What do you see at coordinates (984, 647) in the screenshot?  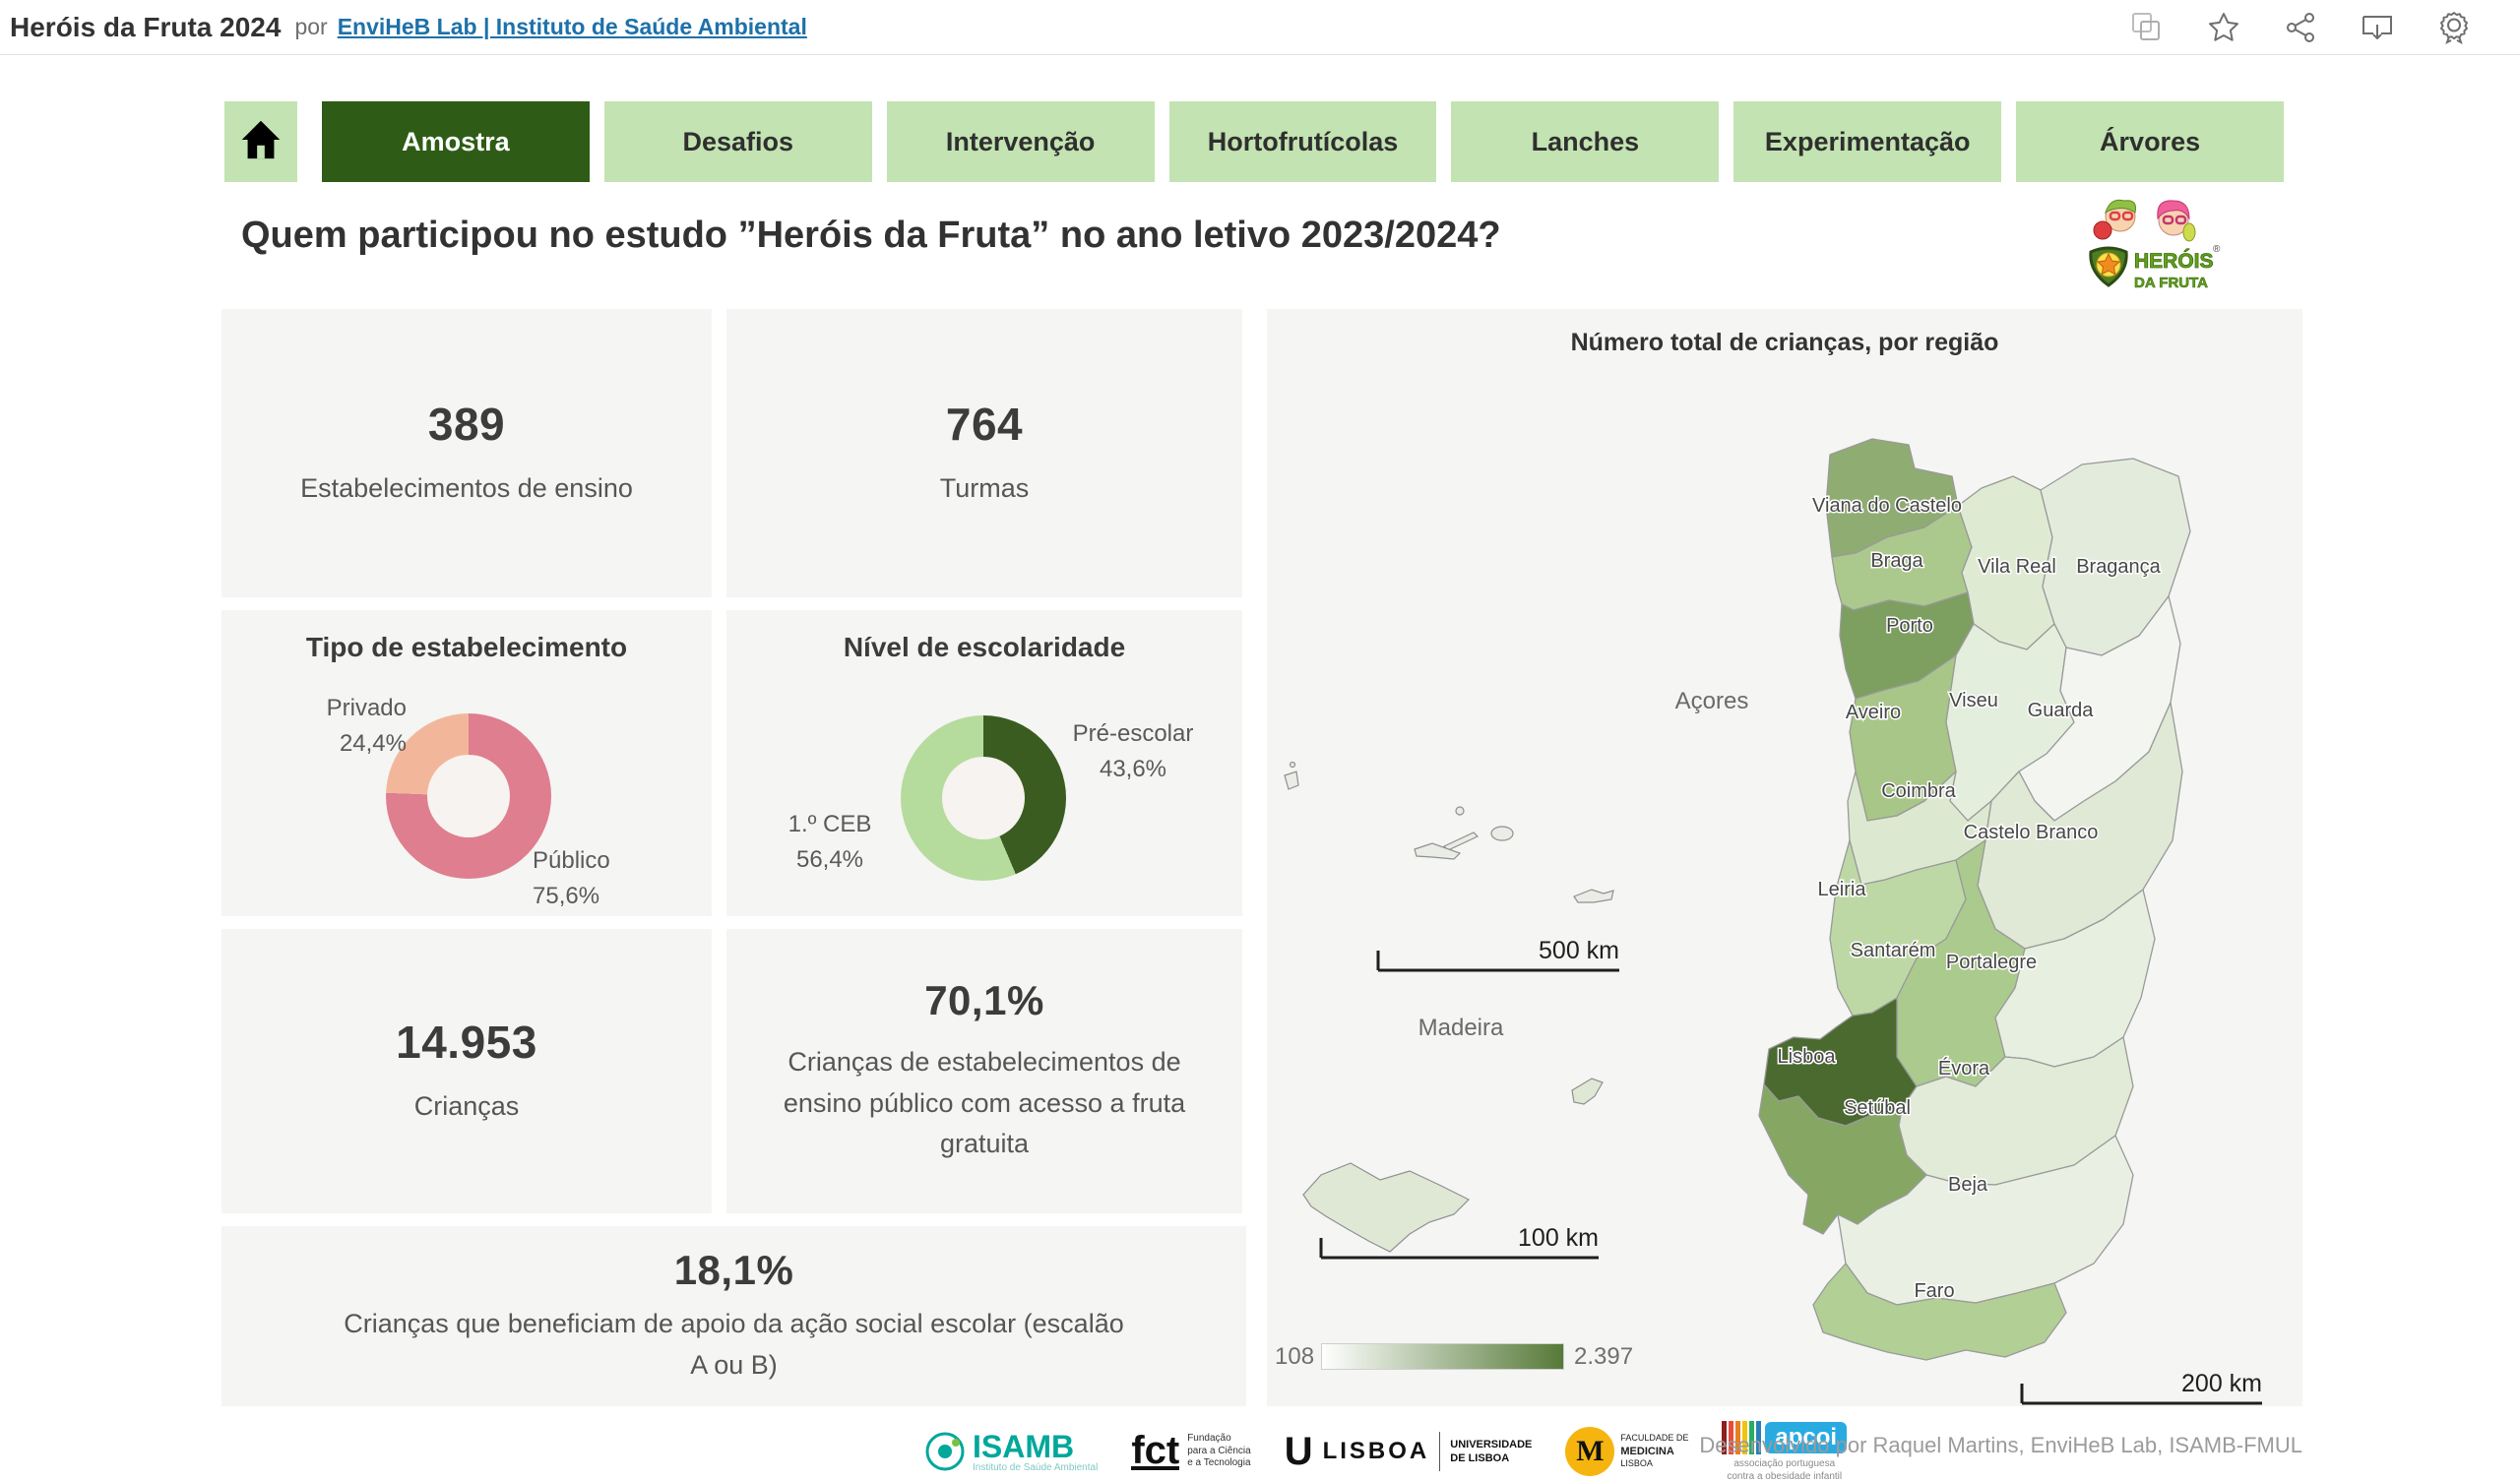 I see `chart-title: Nível de escolaridade` at bounding box center [984, 647].